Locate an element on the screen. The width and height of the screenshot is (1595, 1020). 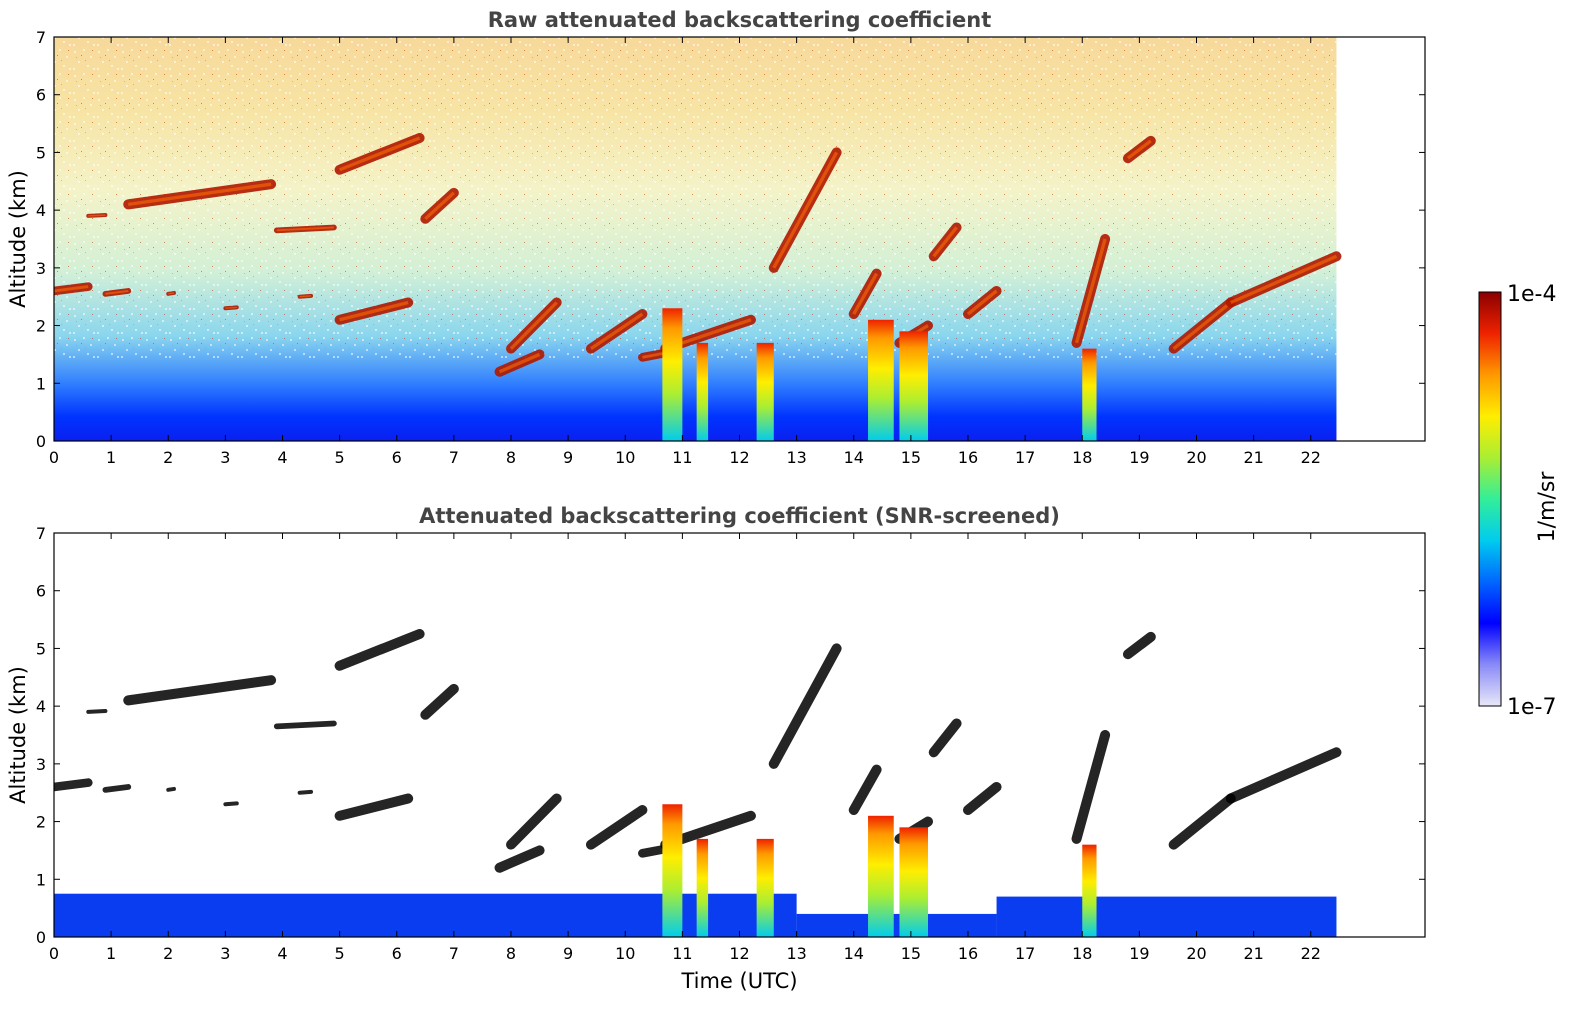
x-tick-label: 16 is located at coordinates (968, 457).